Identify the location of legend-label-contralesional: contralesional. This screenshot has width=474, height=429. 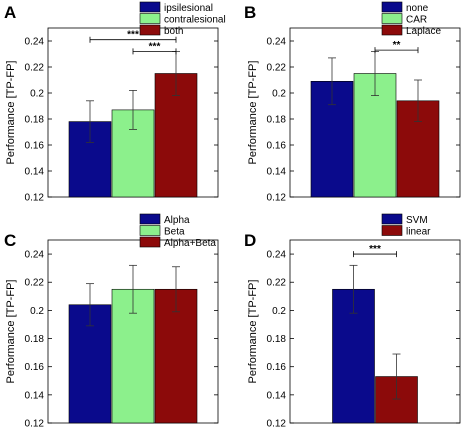
(195, 20).